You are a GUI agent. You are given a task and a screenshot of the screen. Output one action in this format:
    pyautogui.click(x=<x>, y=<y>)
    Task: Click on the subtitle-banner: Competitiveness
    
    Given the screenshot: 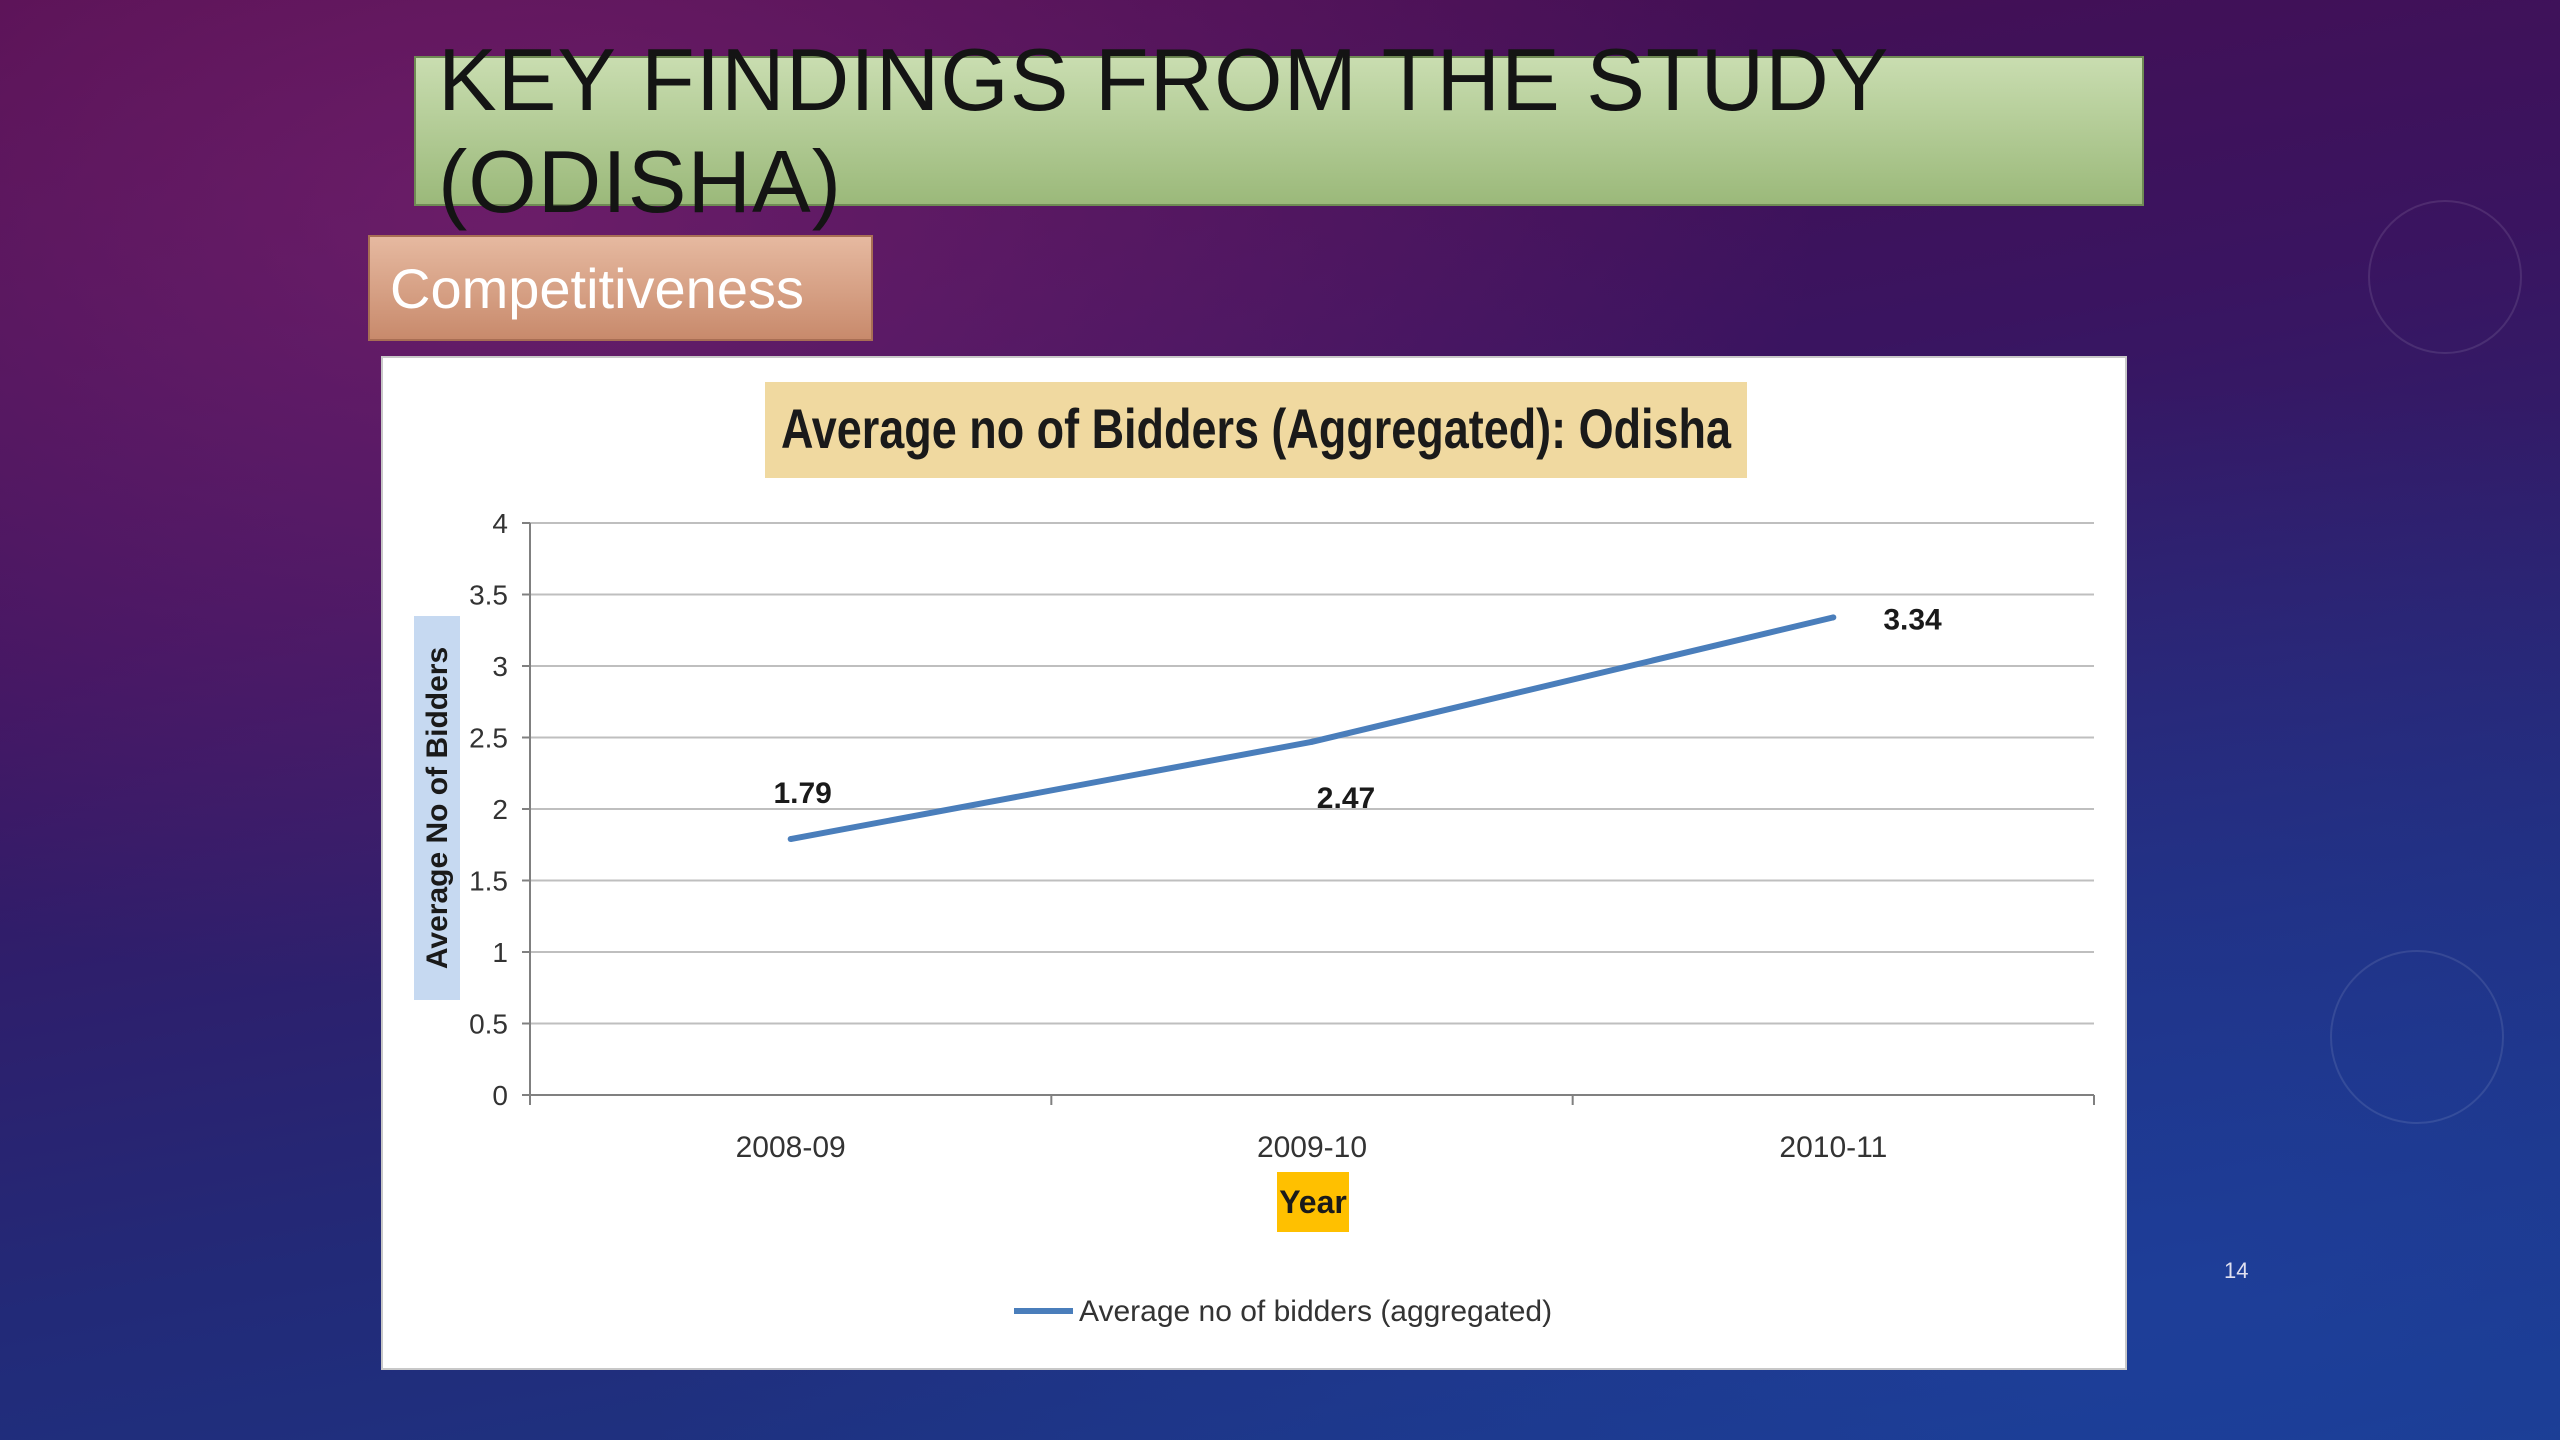 What is the action you would take?
    pyautogui.click(x=620, y=288)
    